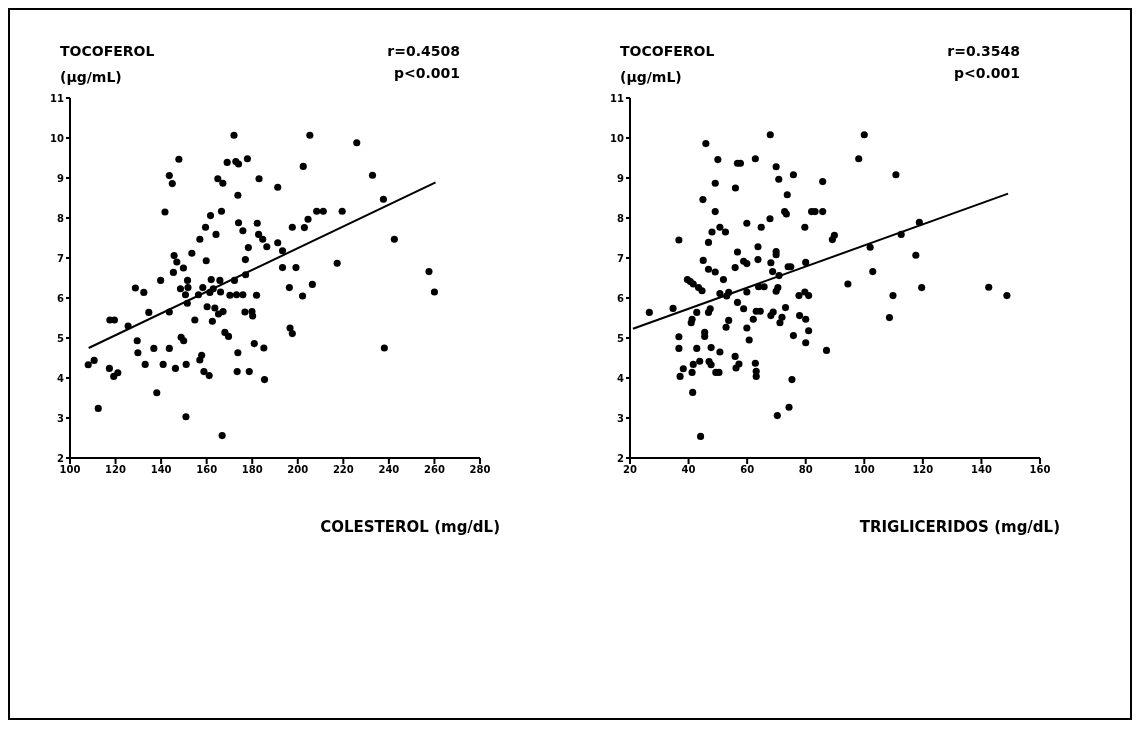 This screenshot has height=746, width=1141. Describe the element at coordinates (747, 470) in the screenshot. I see `x-tick-label: 60` at that location.